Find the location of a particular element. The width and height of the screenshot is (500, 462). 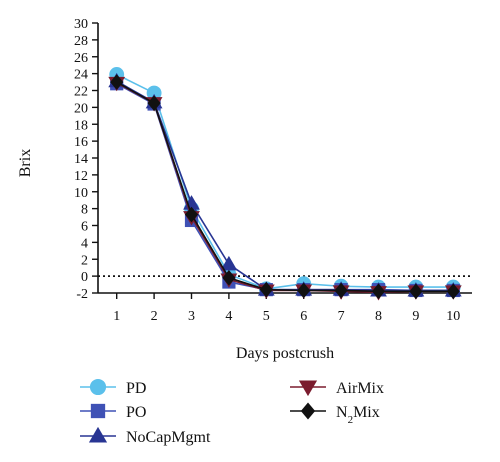

x-tick-label: 6 is located at coordinates (303, 316).